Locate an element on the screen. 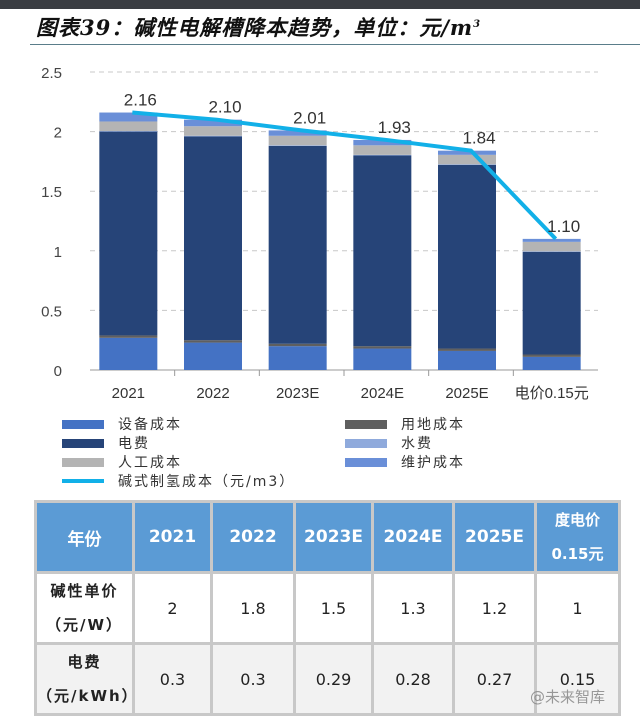  x-tick-label: 电价0.15元 is located at coordinates (552, 393).